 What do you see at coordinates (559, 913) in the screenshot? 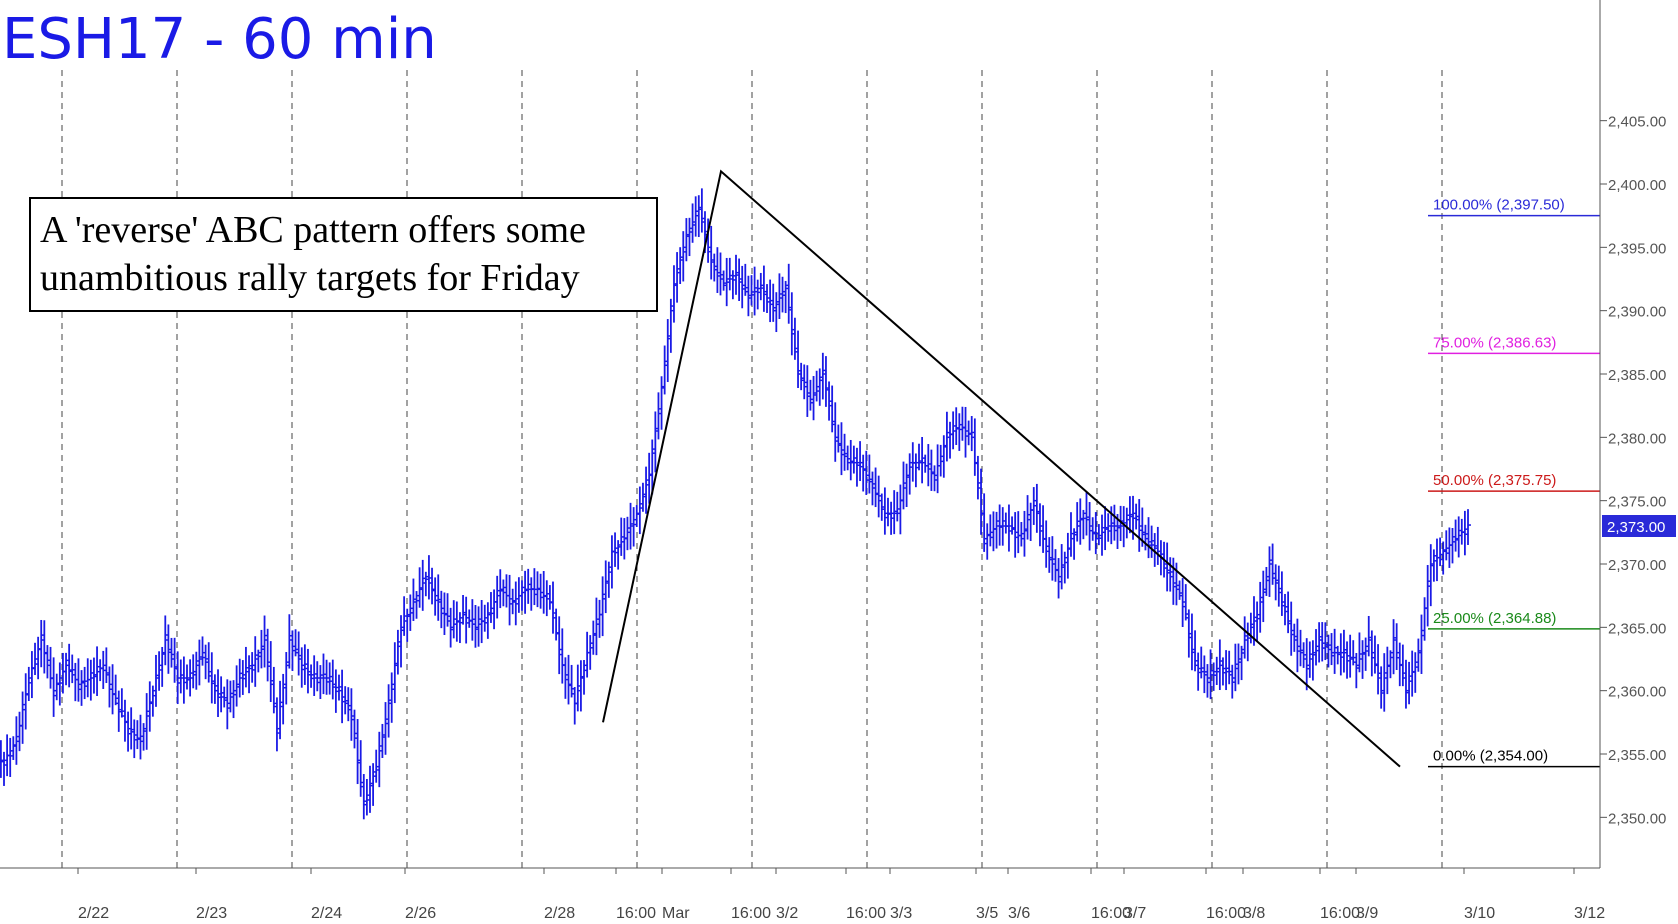
I see `time-tick-label: 2/28` at bounding box center [559, 913].